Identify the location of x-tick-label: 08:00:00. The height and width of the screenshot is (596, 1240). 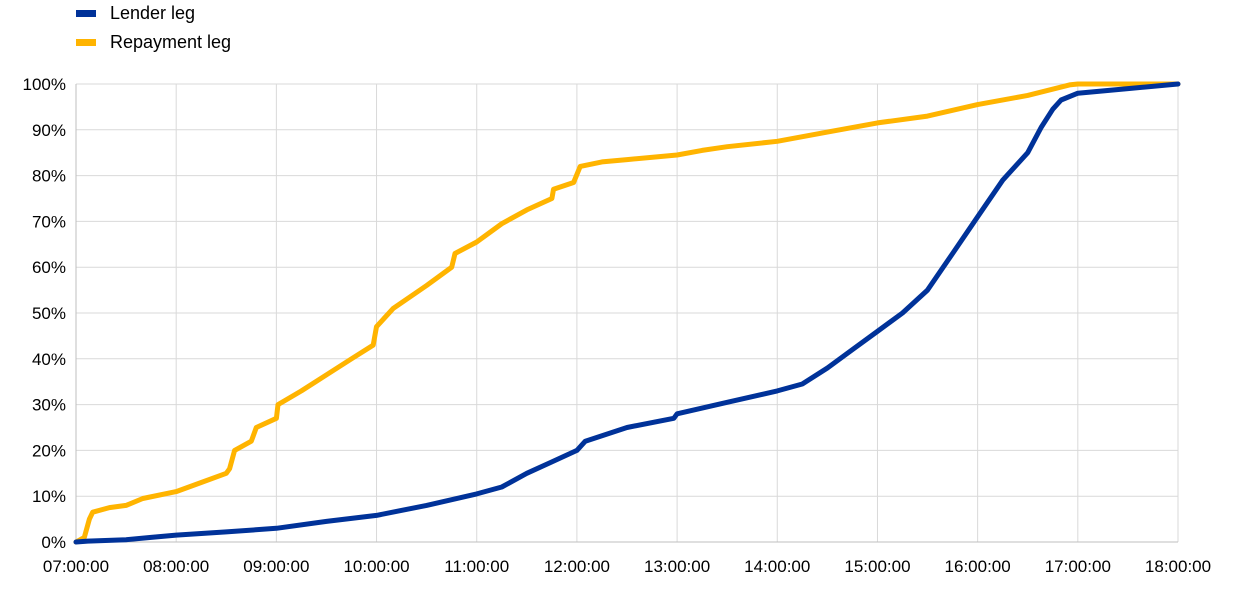
(176, 566).